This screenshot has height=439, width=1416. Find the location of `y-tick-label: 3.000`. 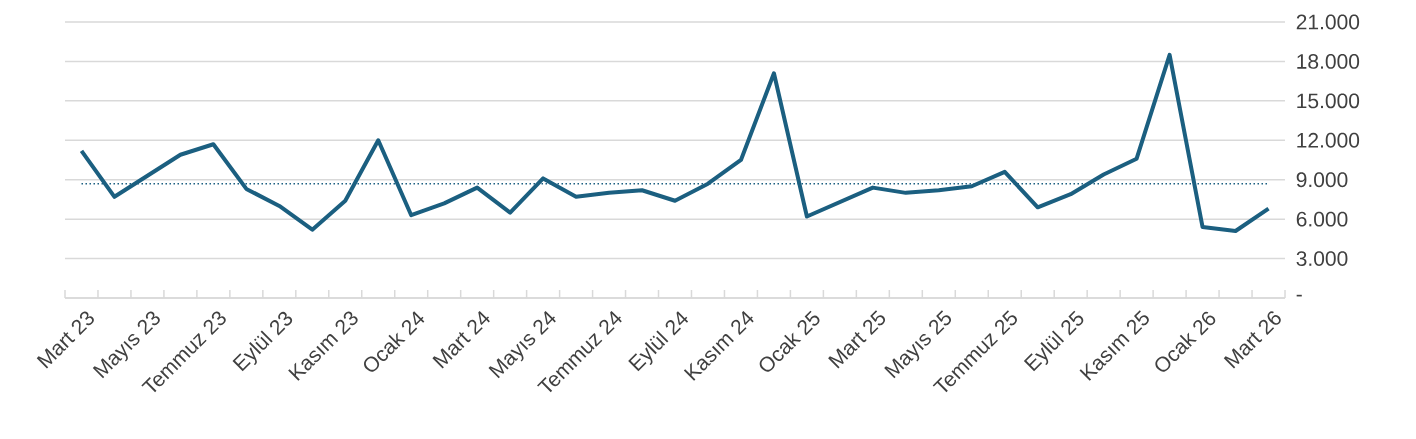

y-tick-label: 3.000 is located at coordinates (1322, 259).